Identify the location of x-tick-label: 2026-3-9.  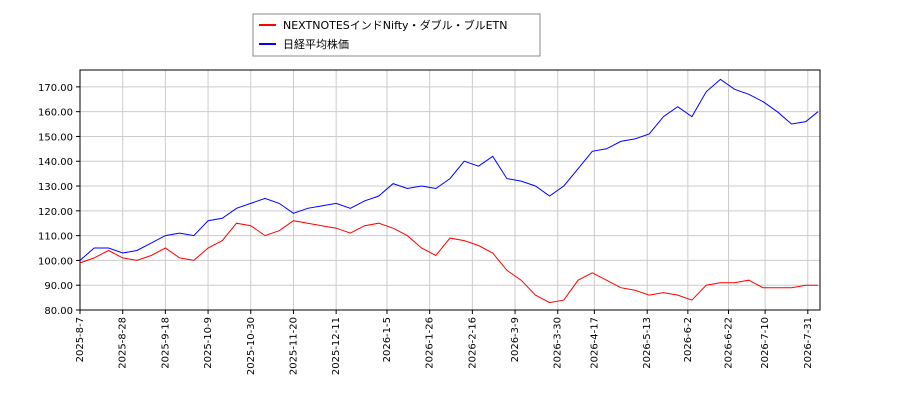
(515, 339).